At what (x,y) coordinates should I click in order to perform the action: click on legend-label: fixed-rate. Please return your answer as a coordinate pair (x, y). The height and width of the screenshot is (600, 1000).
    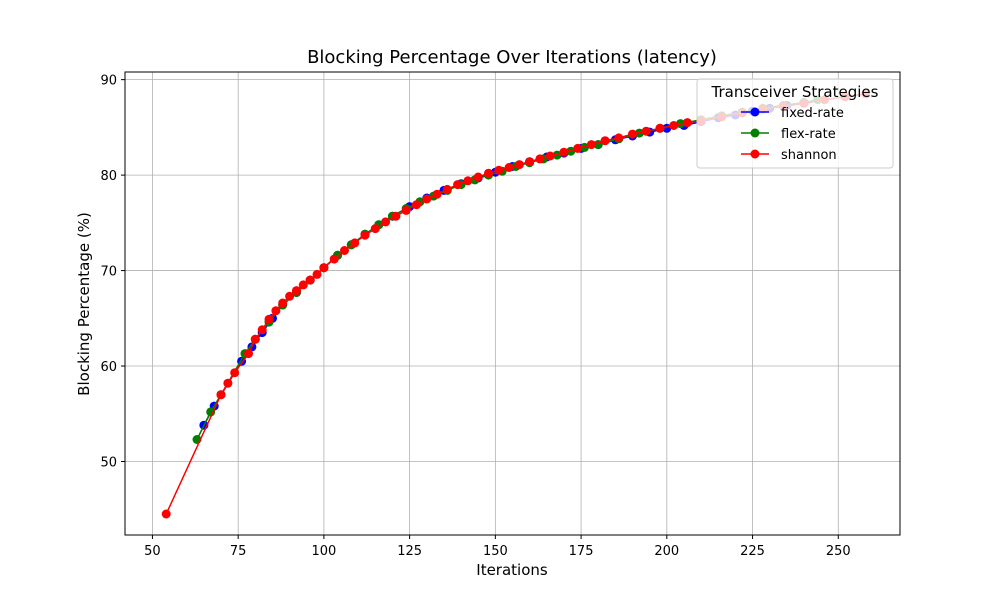
    Looking at the image, I should click on (812, 113).